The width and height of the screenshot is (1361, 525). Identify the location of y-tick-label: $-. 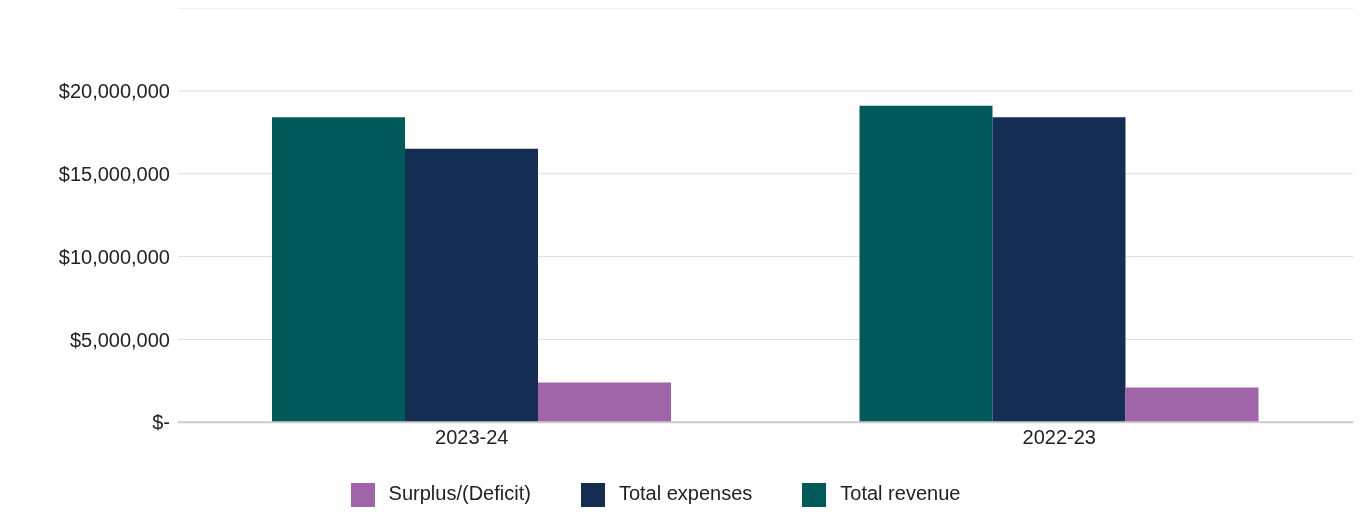
(161, 422).